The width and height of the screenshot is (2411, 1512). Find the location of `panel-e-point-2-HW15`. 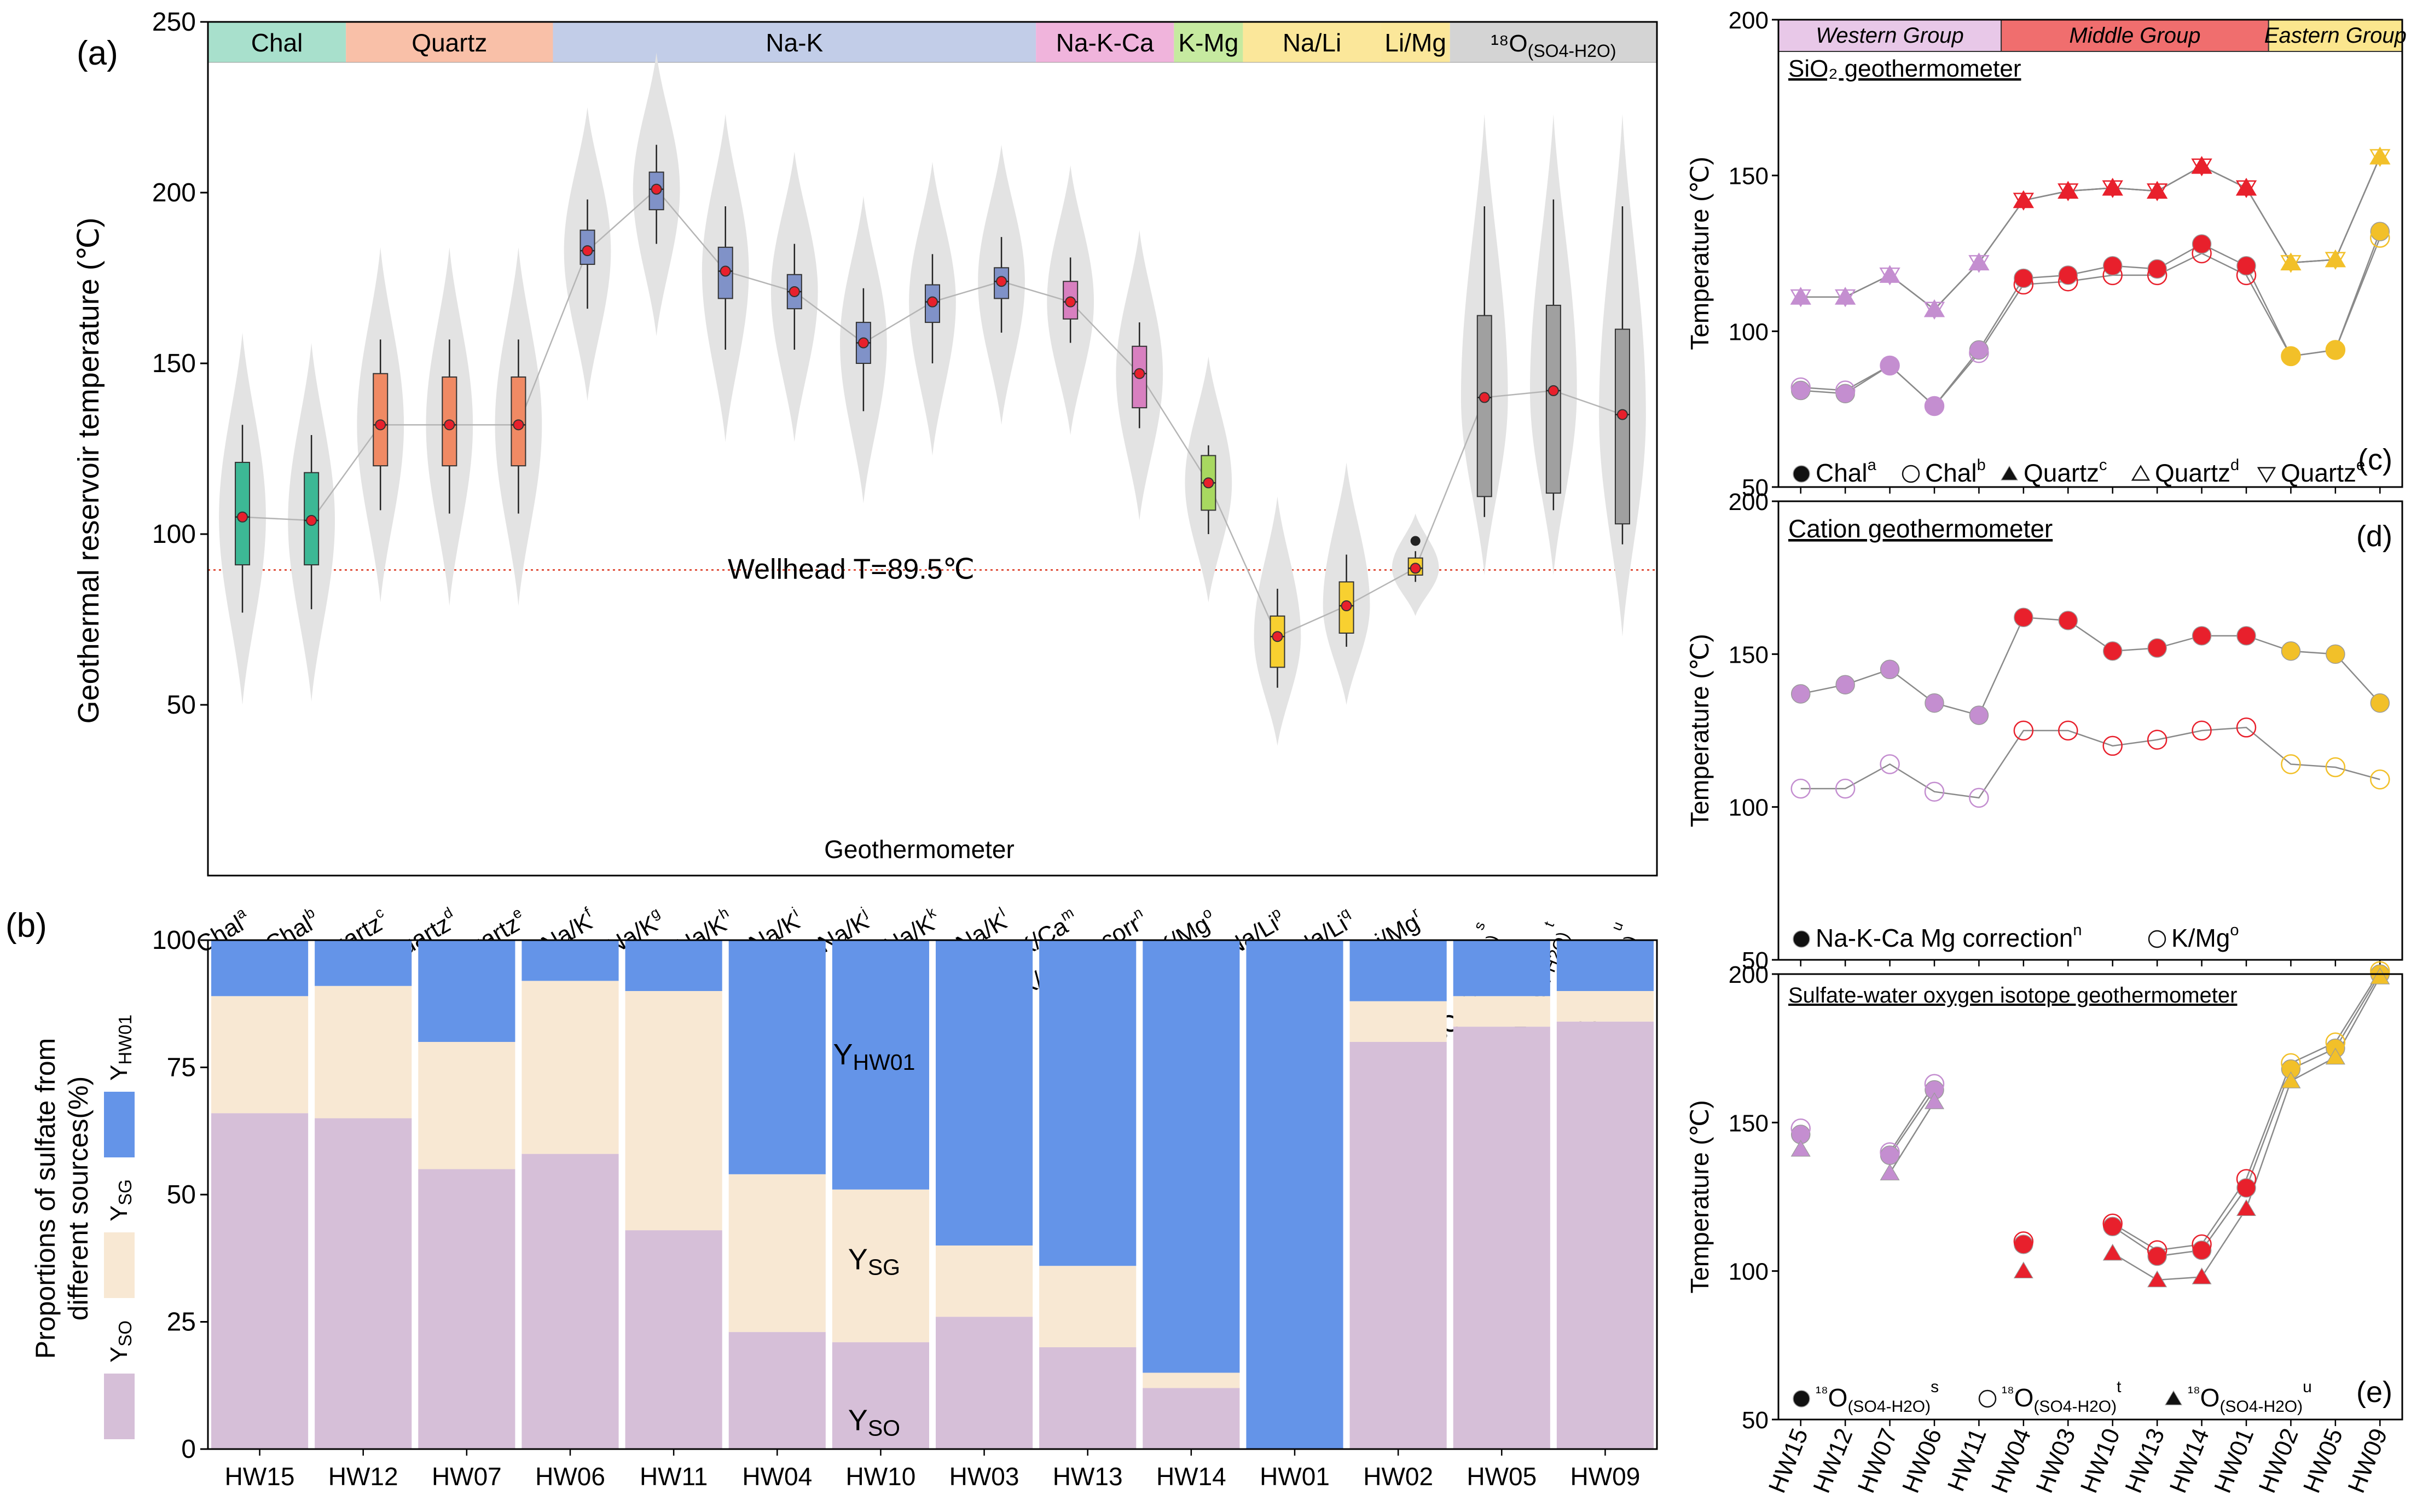

panel-e-point-2-HW15 is located at coordinates (1800, 1148).